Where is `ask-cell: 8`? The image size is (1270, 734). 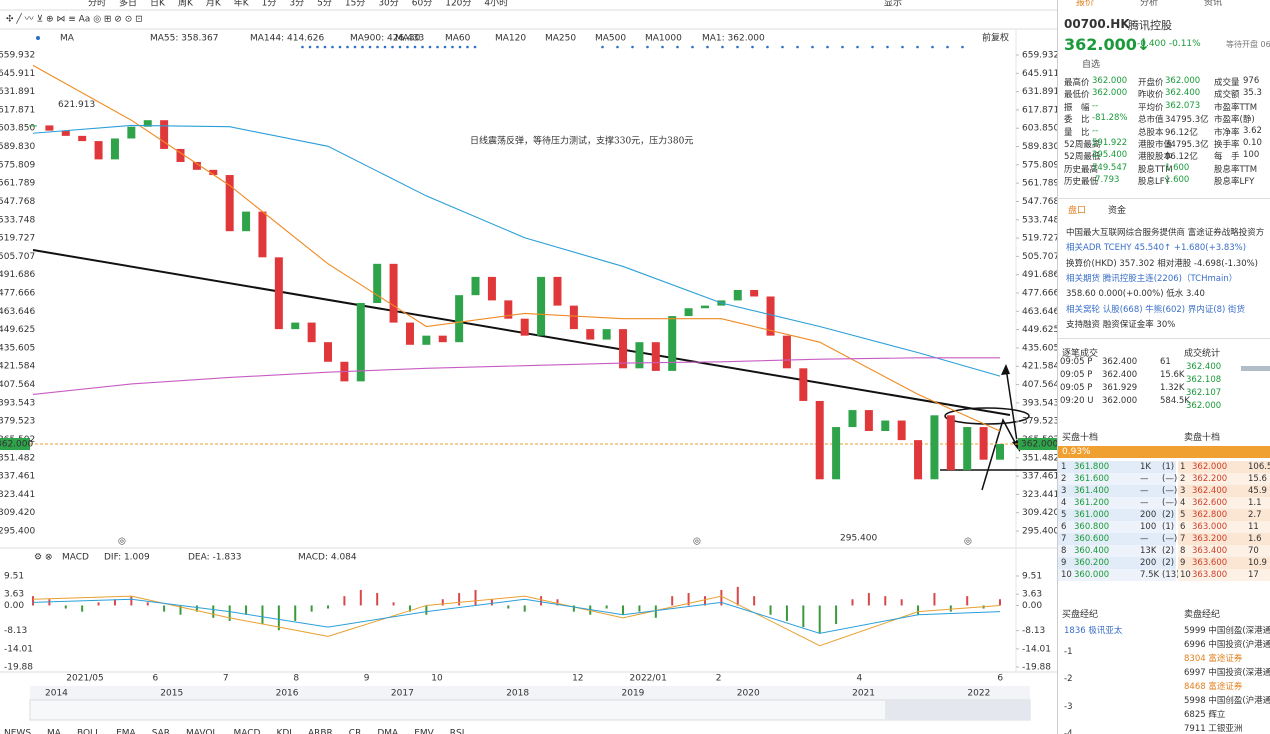
ask-cell: 8 is located at coordinates (1183, 551).